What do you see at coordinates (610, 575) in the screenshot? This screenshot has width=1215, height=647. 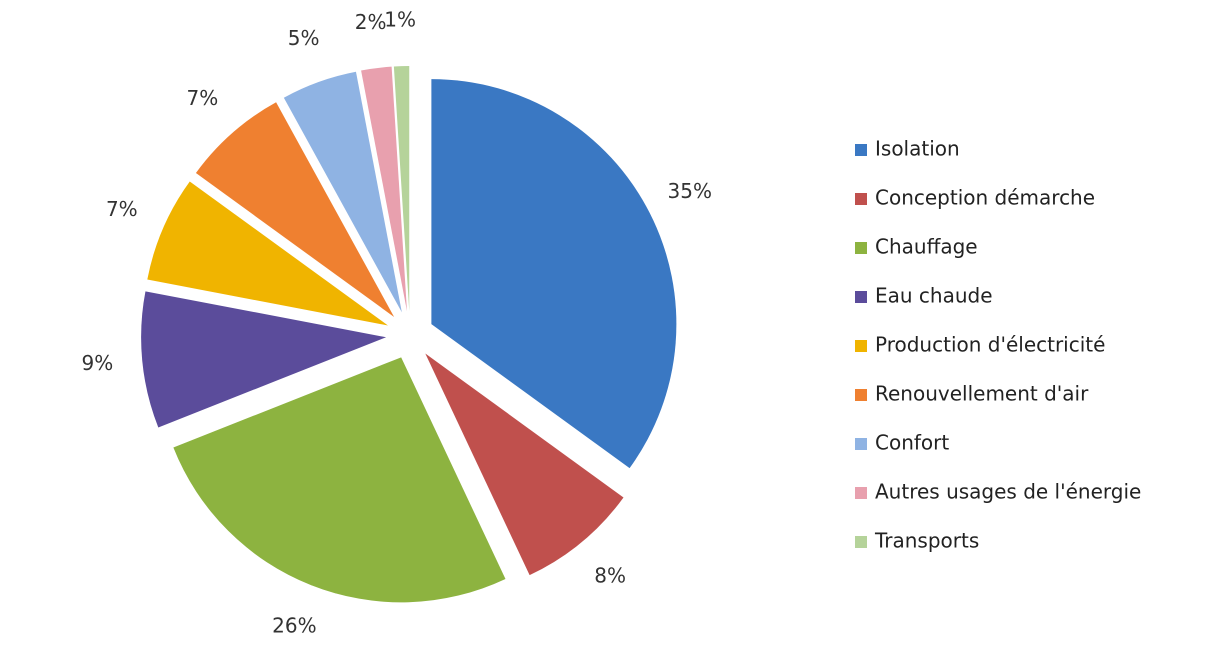 I see `data-label: 8%` at bounding box center [610, 575].